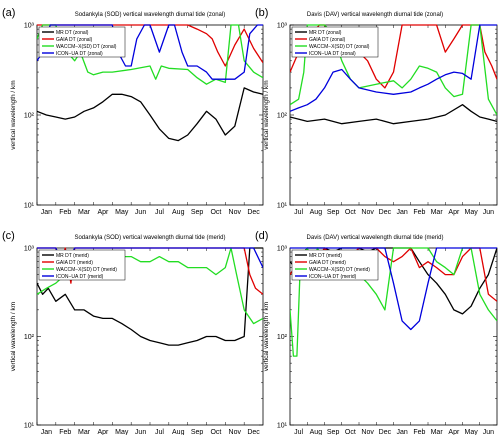  I want to click on panel-letter: (d), so click(261, 236).